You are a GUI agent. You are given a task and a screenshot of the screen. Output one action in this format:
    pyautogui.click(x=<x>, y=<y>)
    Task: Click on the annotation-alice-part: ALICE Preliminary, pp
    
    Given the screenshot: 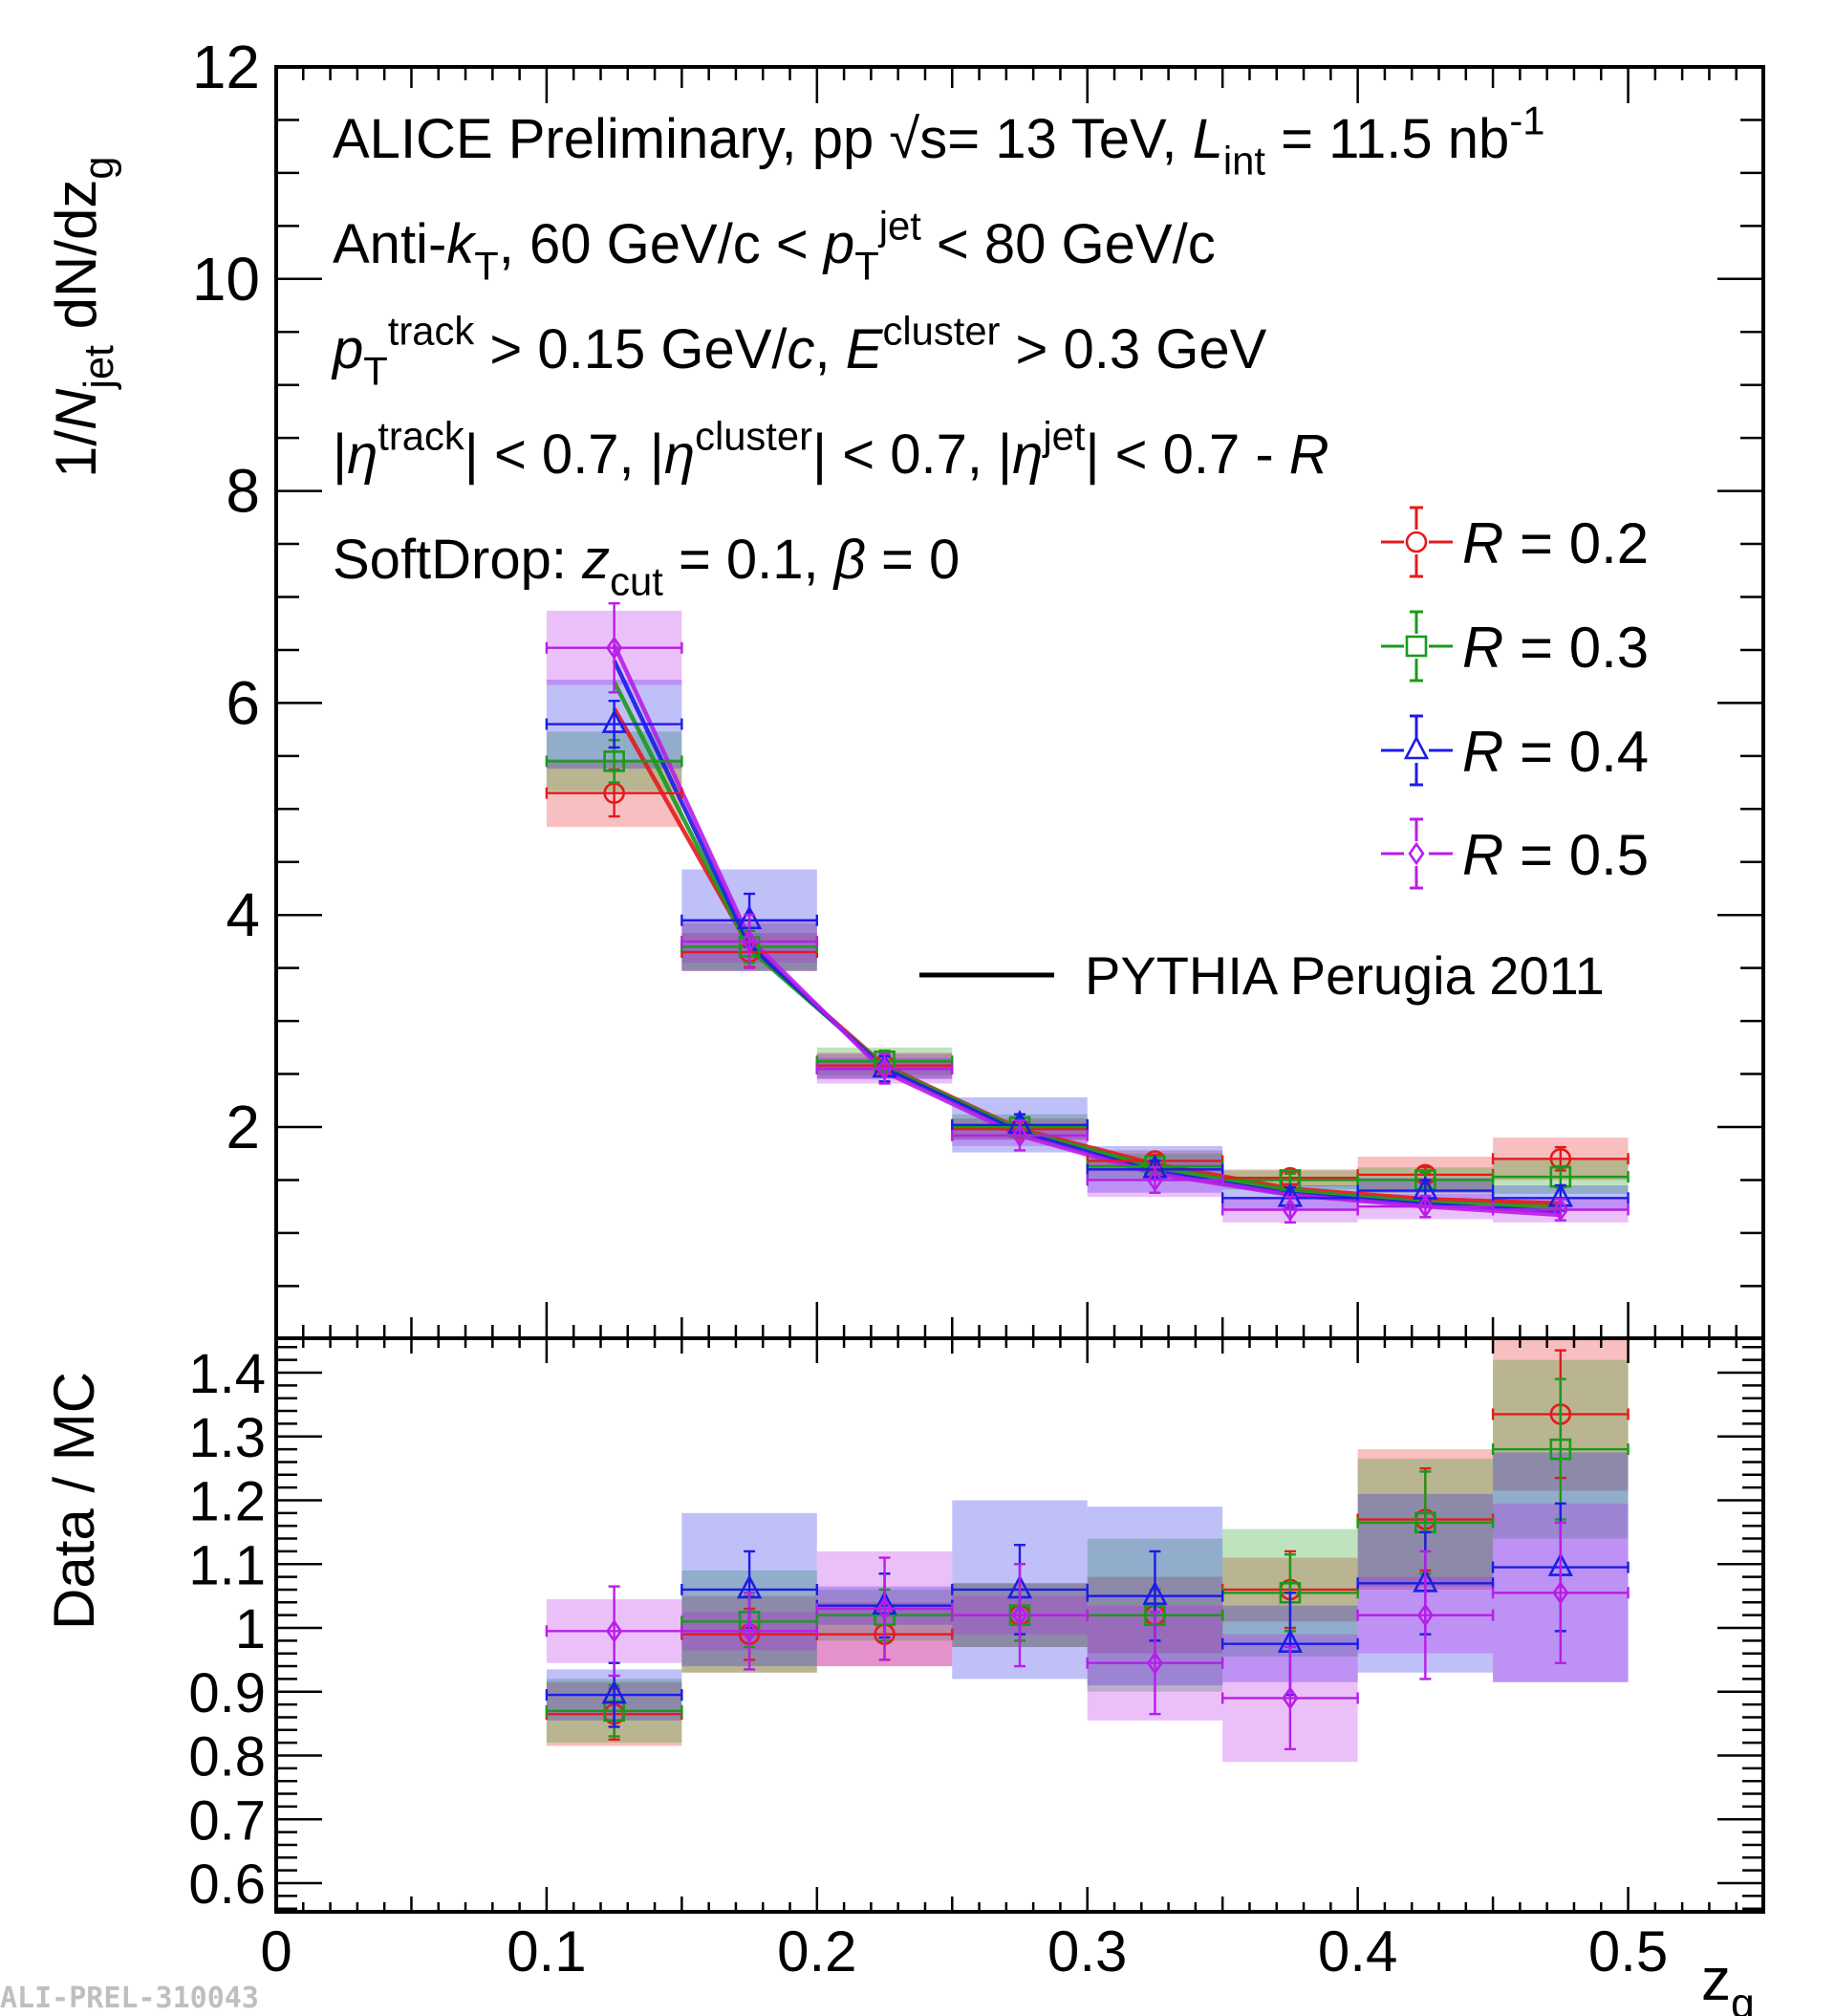 What is the action you would take?
    pyautogui.click(x=611, y=139)
    